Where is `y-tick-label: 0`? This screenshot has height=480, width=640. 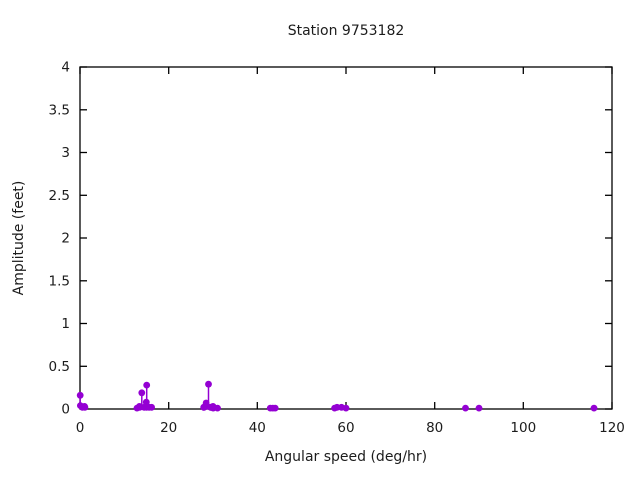 y-tick-label: 0 is located at coordinates (65, 410).